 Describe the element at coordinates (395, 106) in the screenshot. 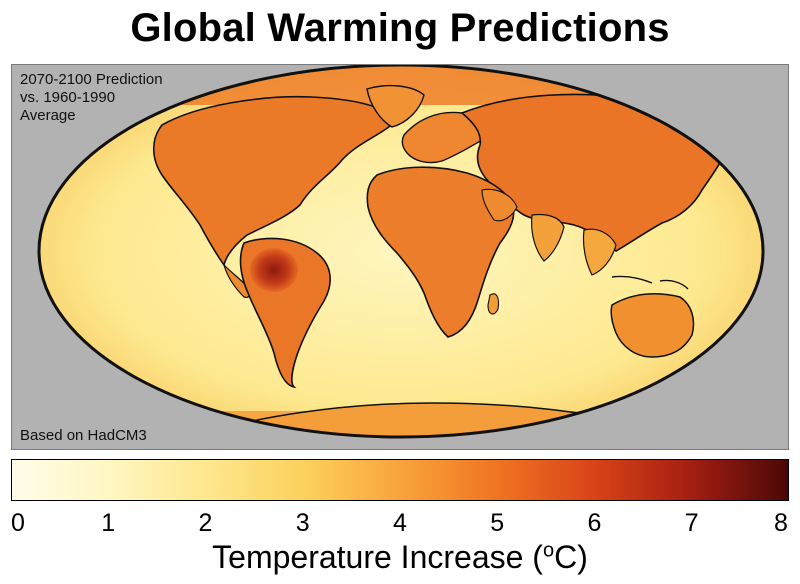

I see `greenland` at that location.